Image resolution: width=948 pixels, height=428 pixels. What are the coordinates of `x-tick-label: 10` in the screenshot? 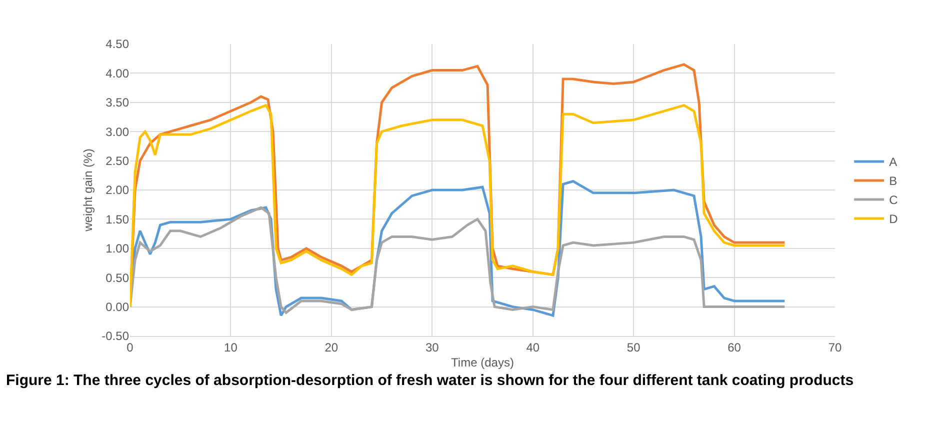 It's located at (231, 347).